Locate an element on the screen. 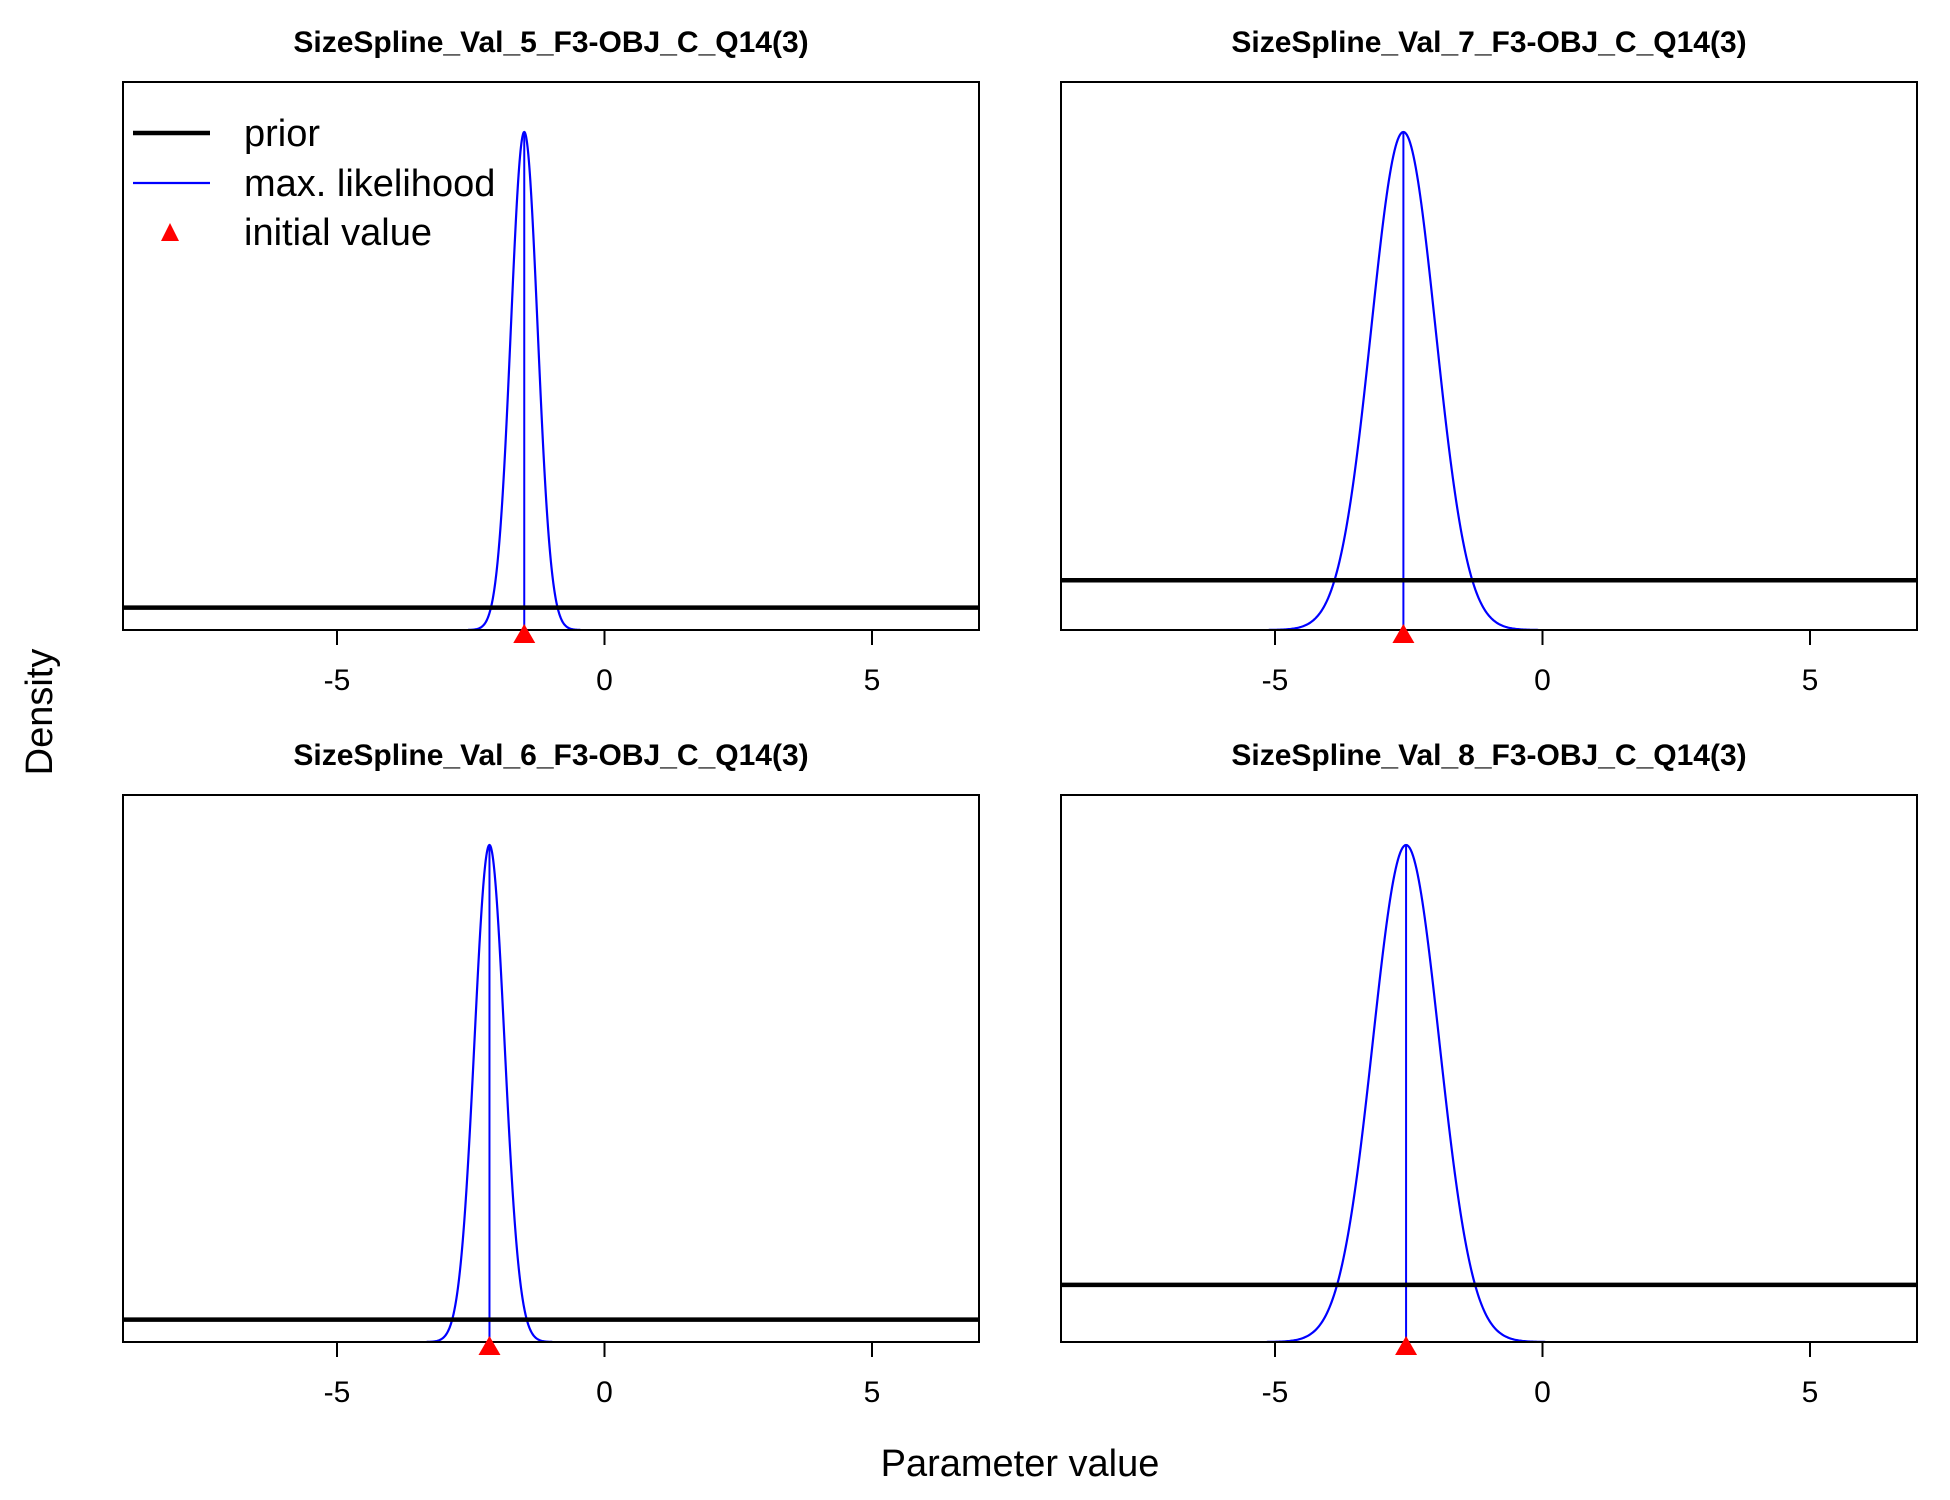  panel-title: SizeSpline_Val_7_F3-OBJ_C_Q14(3) is located at coordinates (1488, 42).